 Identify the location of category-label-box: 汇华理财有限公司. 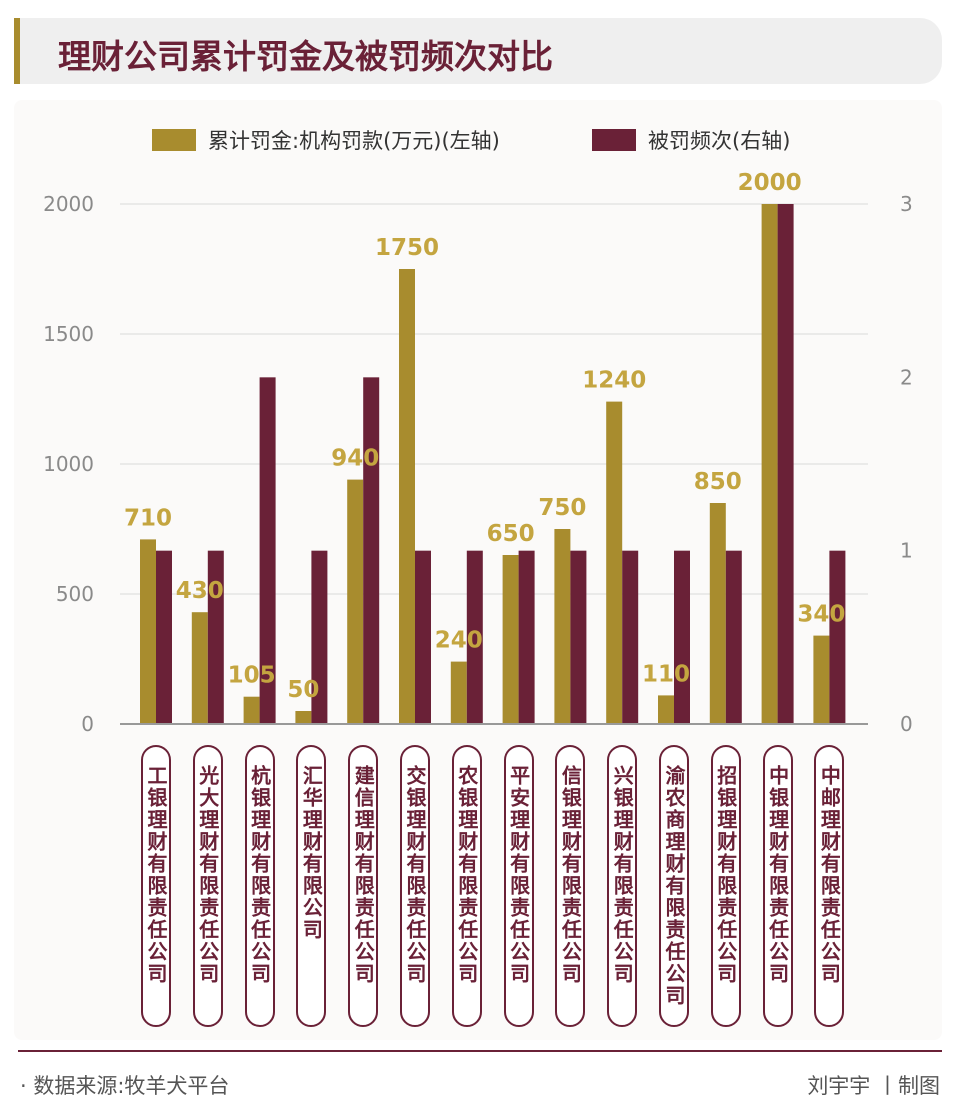
(311, 886).